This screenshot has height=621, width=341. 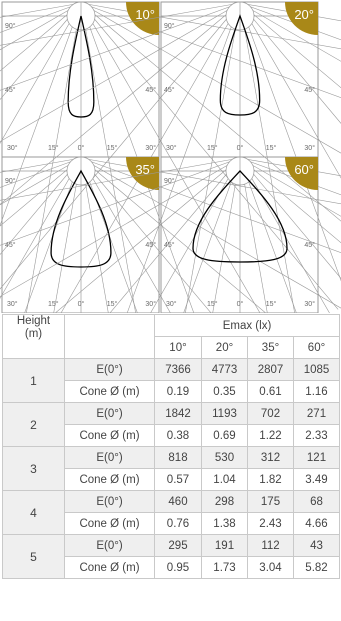 I want to click on cone-value: 0.38, so click(x=178, y=435).